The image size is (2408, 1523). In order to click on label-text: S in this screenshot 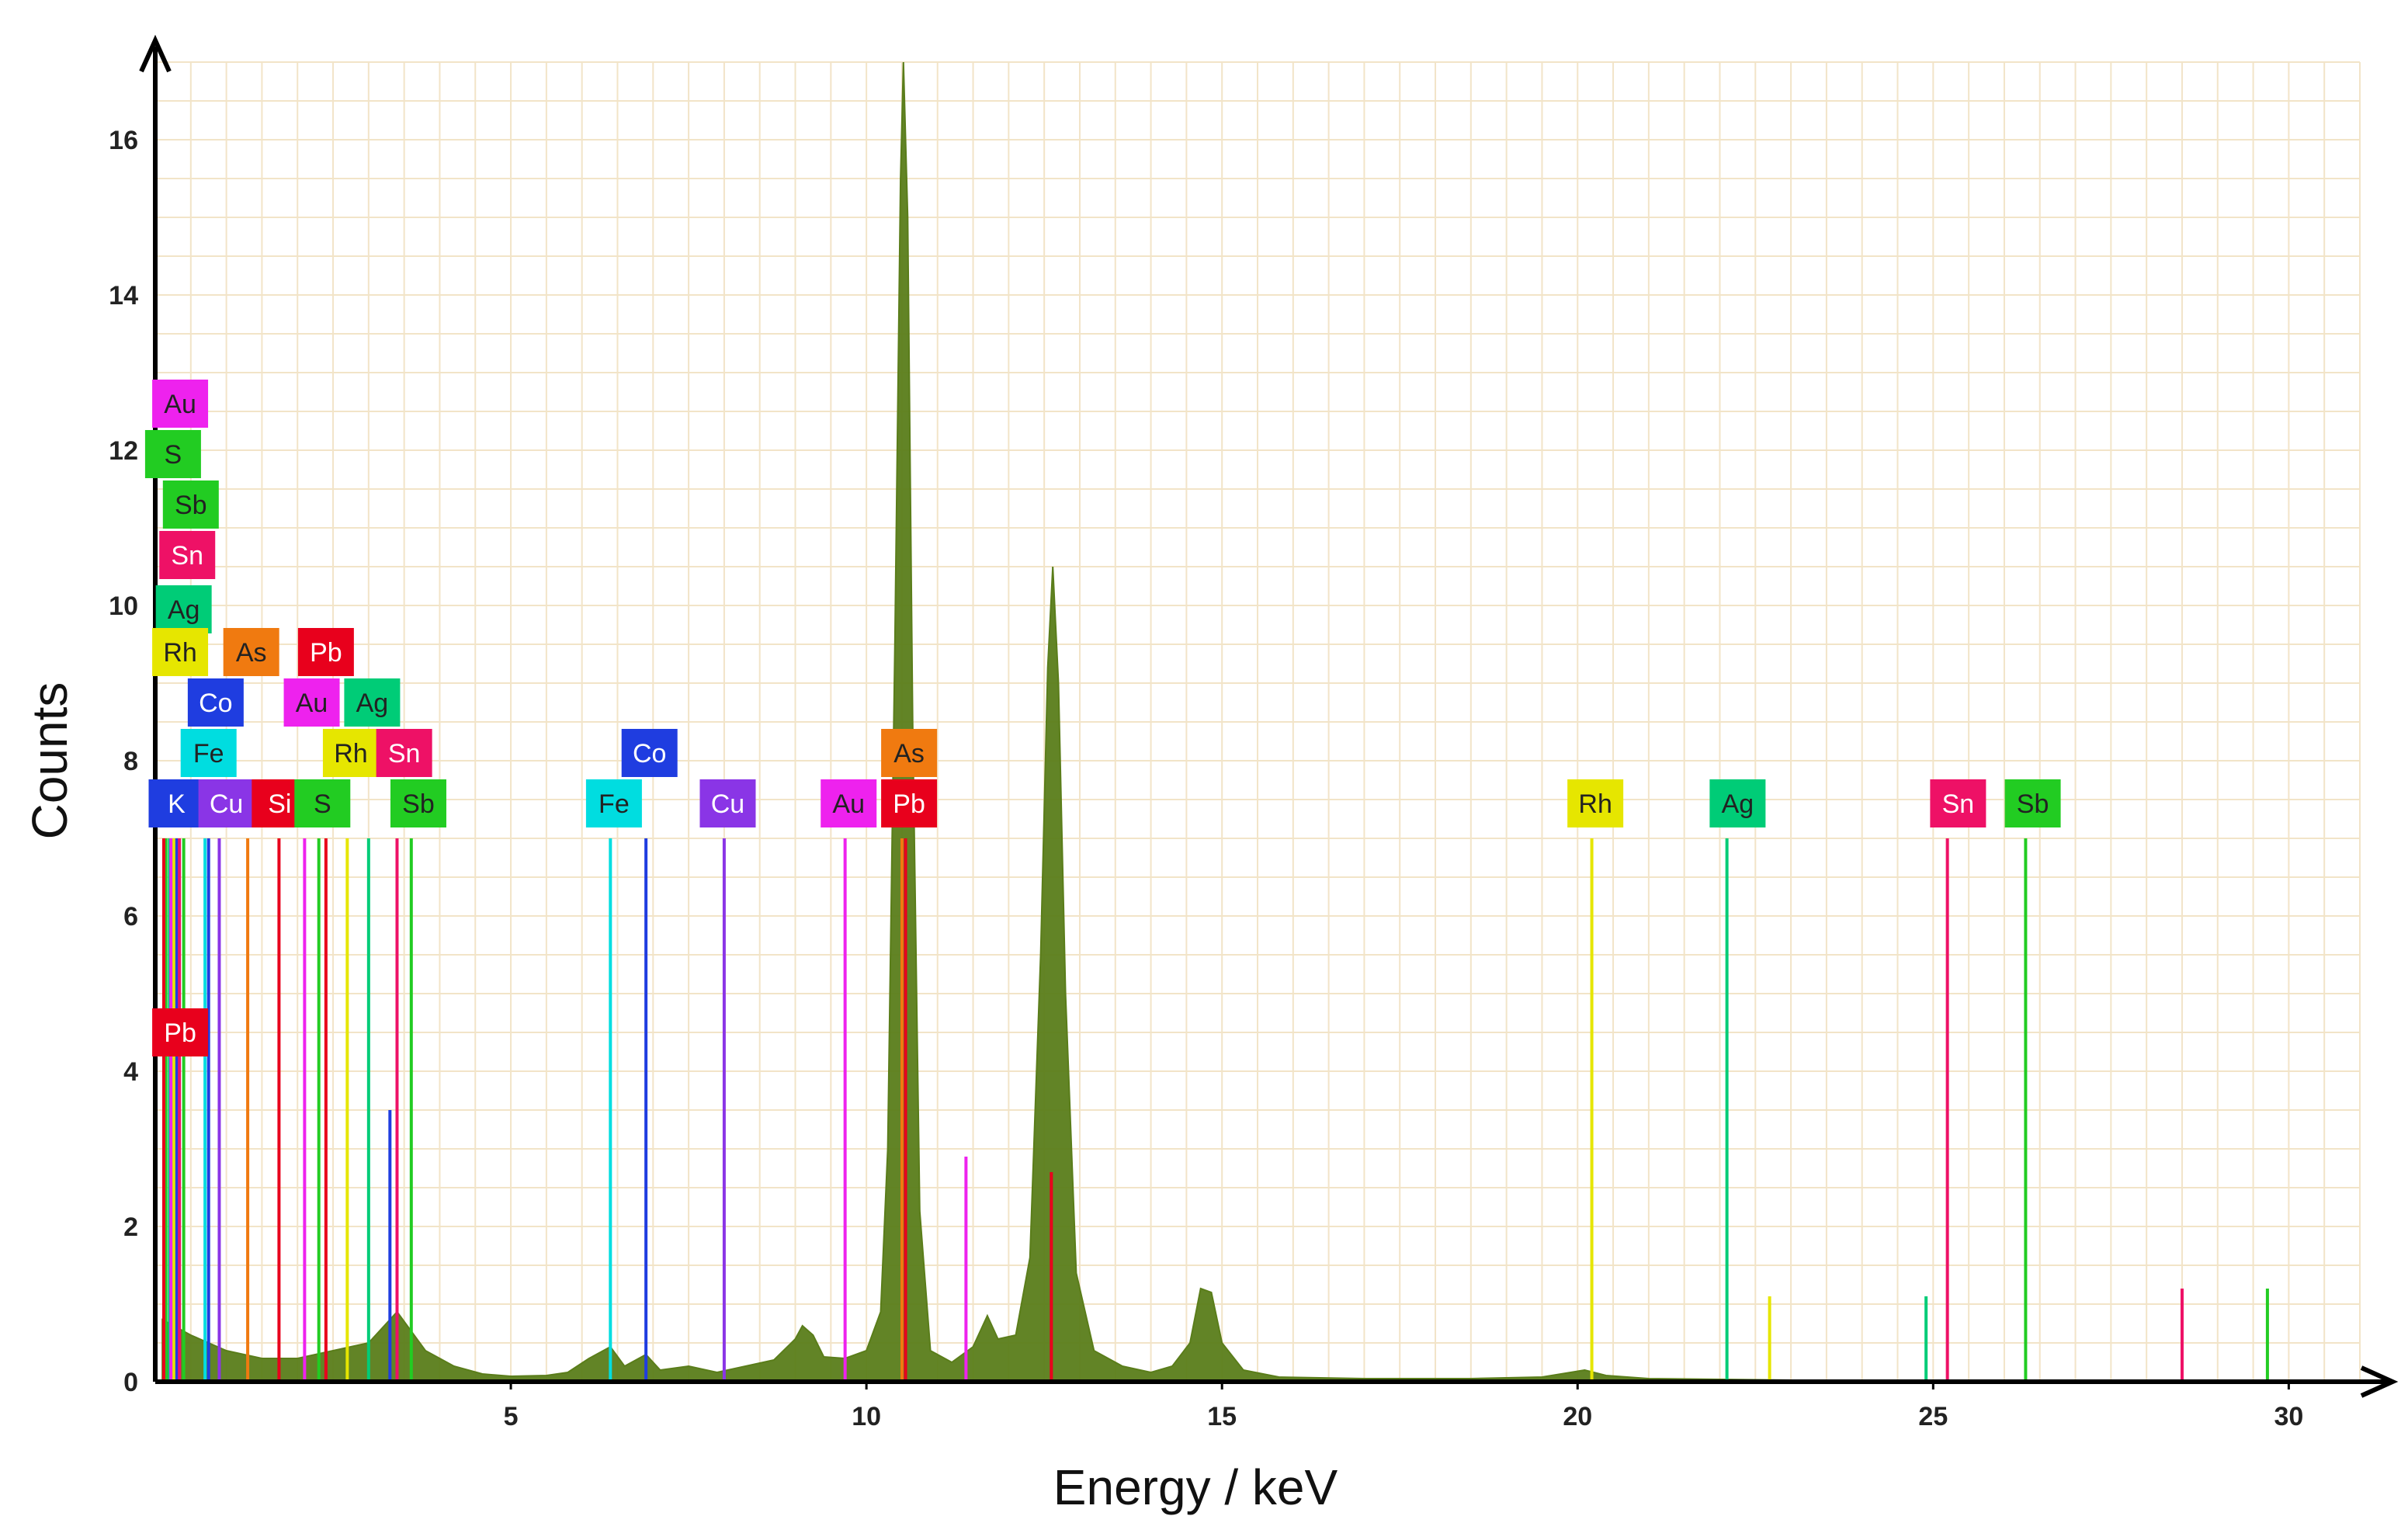, I will do `click(173, 455)`.